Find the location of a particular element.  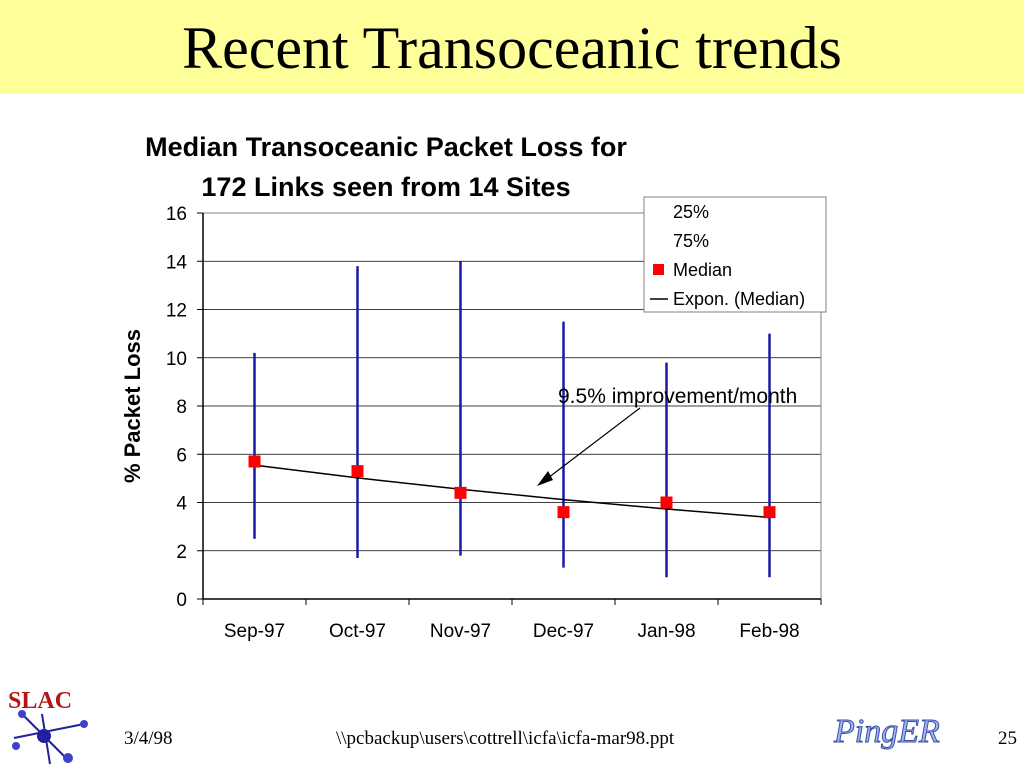

y-tick-label: 14 is located at coordinates (177, 262).